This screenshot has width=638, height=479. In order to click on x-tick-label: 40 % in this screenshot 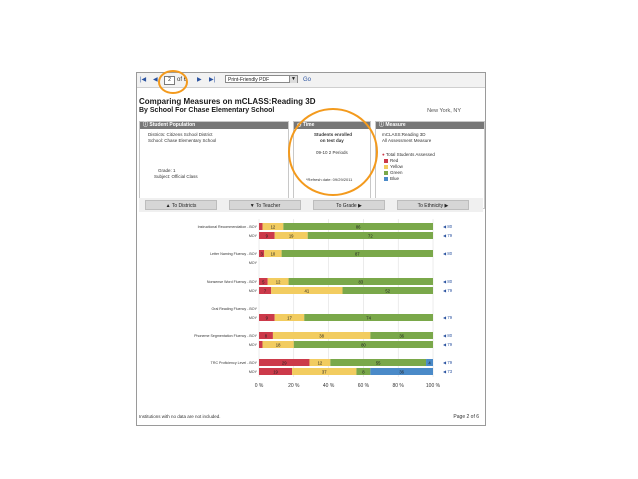, I will do `click(329, 386)`.